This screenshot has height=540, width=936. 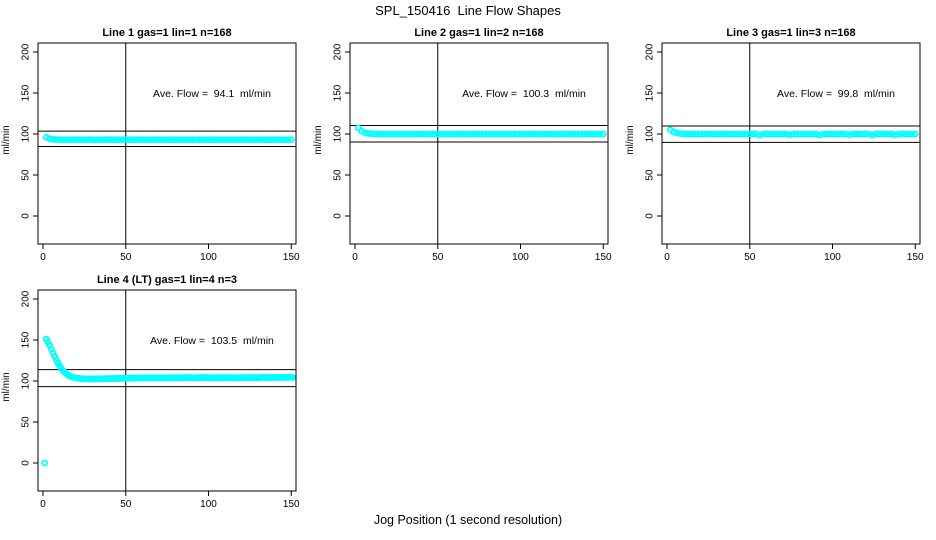 I want to click on plot-box, so click(x=167, y=390).